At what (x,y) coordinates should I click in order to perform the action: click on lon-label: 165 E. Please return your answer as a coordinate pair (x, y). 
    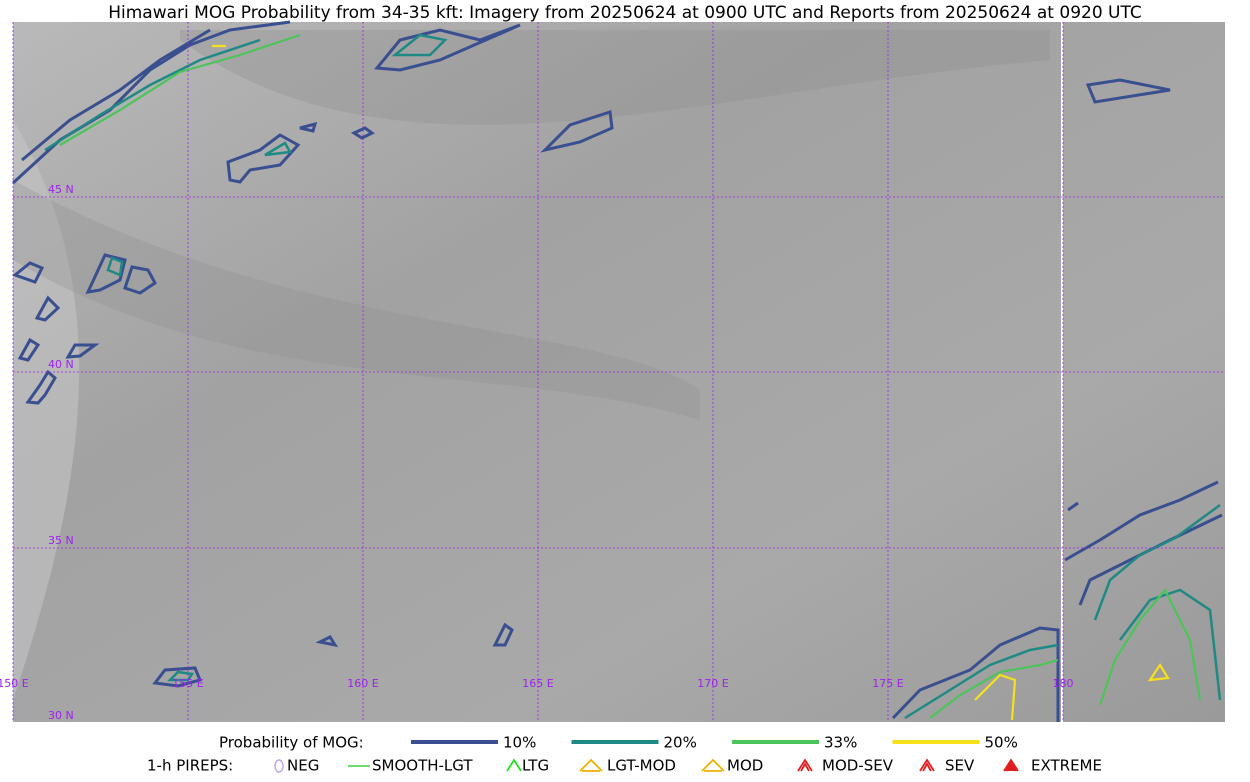
    Looking at the image, I should click on (537, 683).